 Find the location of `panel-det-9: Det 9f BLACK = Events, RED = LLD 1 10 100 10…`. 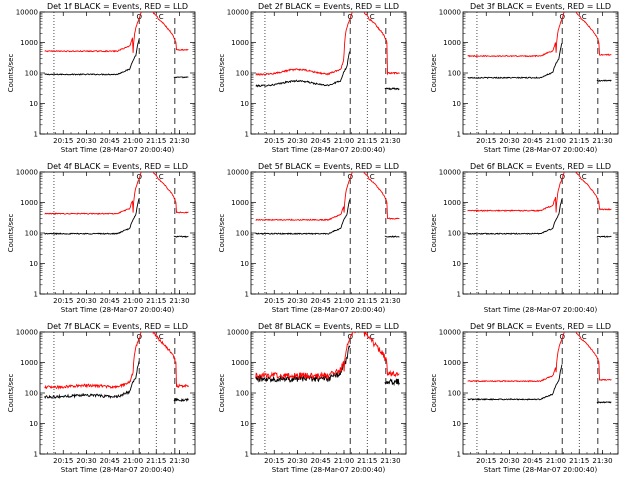

panel-det-9: Det 9f BLACK = Events, RED = LLD 1 10 100 10… is located at coordinates (524, 398).